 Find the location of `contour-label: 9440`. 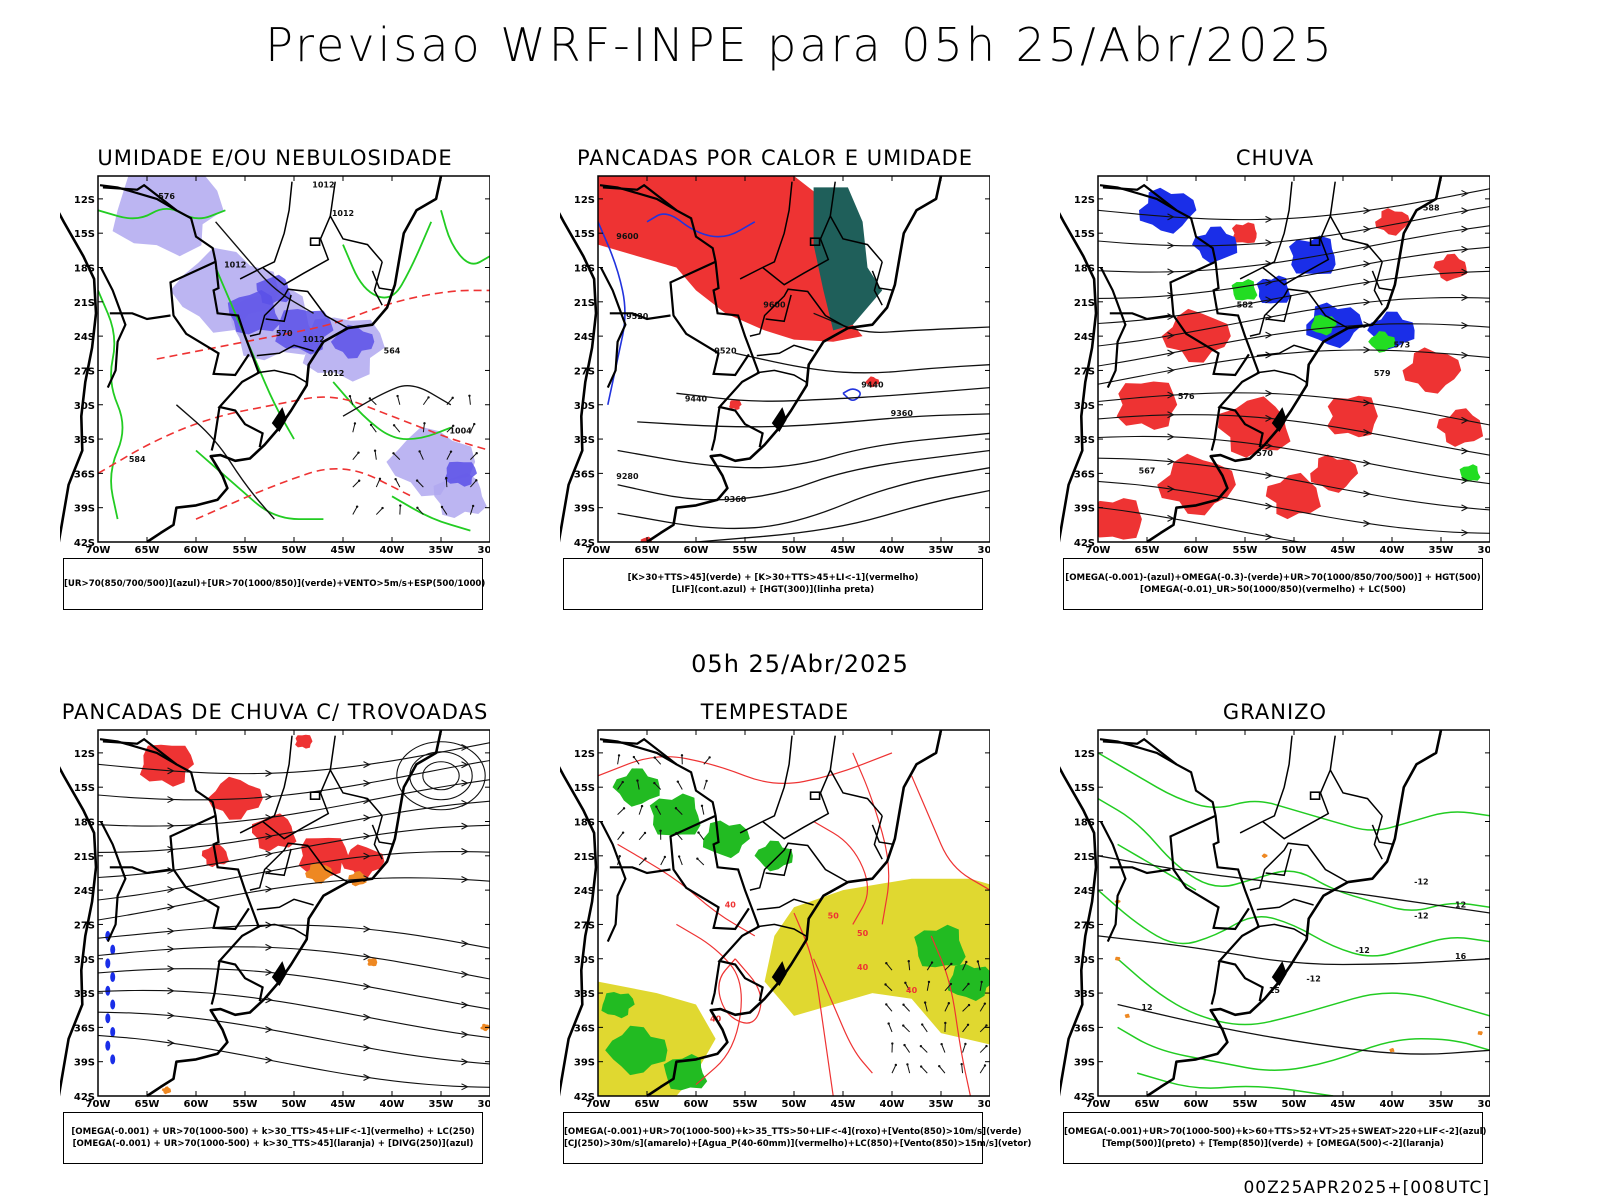

contour-label: 9440 is located at coordinates (872, 385).